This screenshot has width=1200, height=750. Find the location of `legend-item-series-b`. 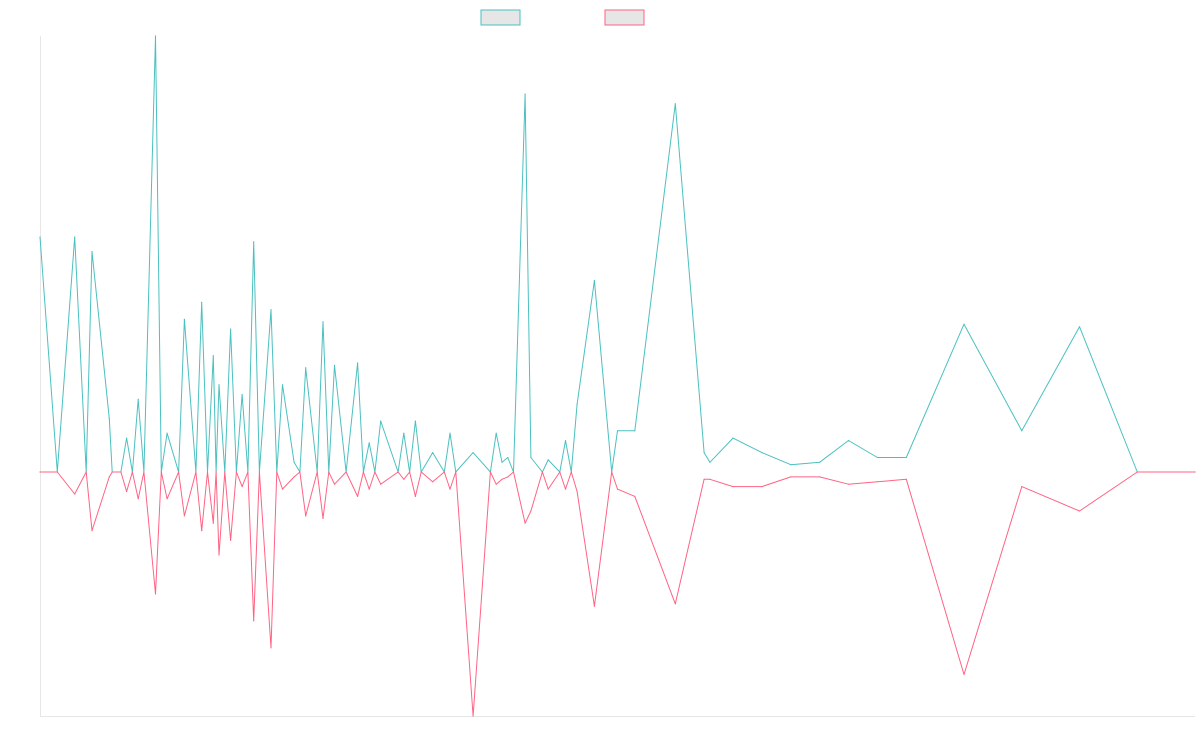

legend-item-series-b is located at coordinates (624, 17).